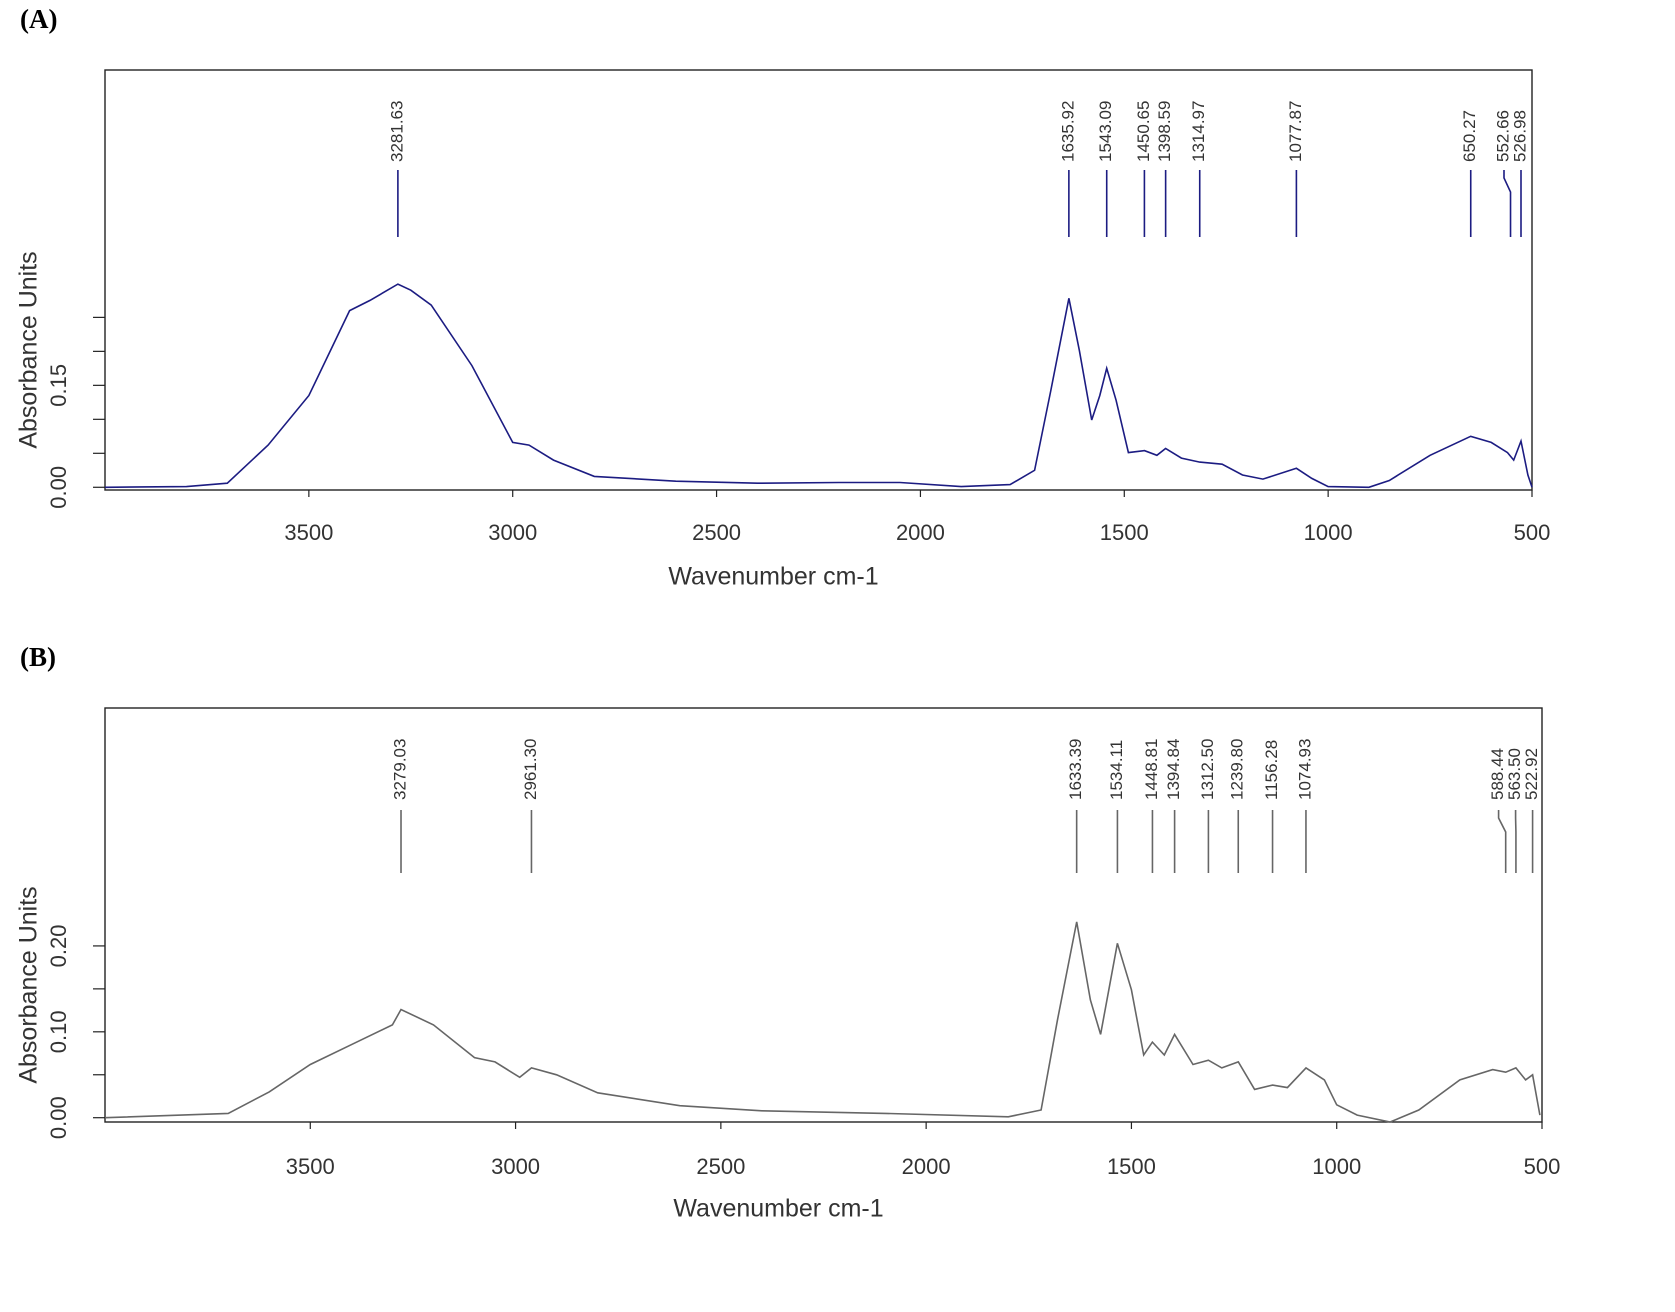 The height and width of the screenshot is (1312, 1675). Describe the element at coordinates (530, 769) in the screenshot. I see `peak-label: 2961.30` at that location.